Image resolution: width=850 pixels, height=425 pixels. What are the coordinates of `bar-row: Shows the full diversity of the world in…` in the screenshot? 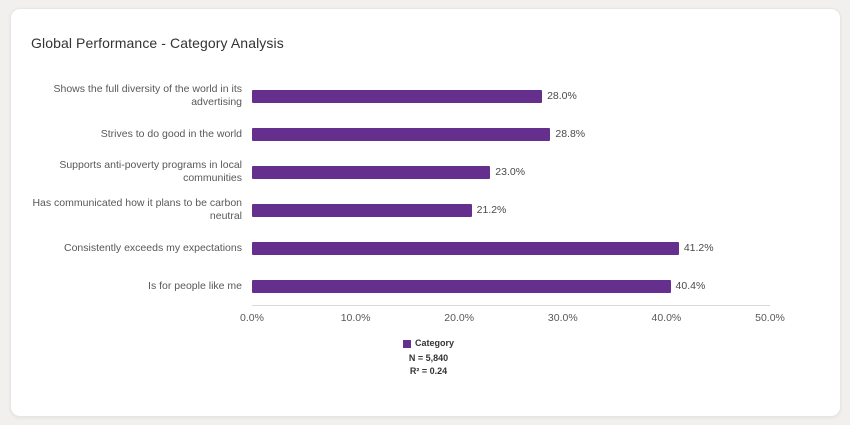 It's located at (428, 96).